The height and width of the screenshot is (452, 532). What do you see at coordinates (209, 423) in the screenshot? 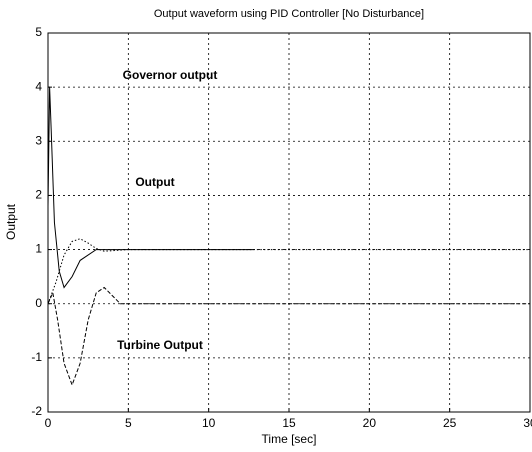
I see `x-tick-label: 10` at bounding box center [209, 423].